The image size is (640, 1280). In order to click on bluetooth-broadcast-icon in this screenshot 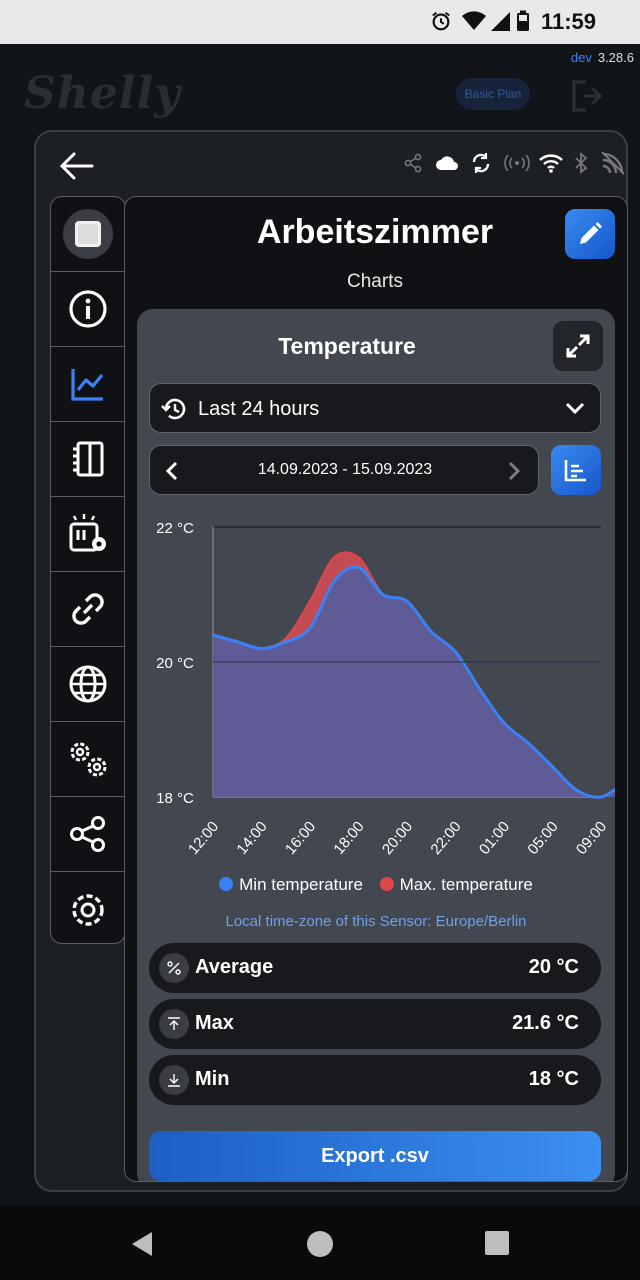, I will do `click(517, 163)`.